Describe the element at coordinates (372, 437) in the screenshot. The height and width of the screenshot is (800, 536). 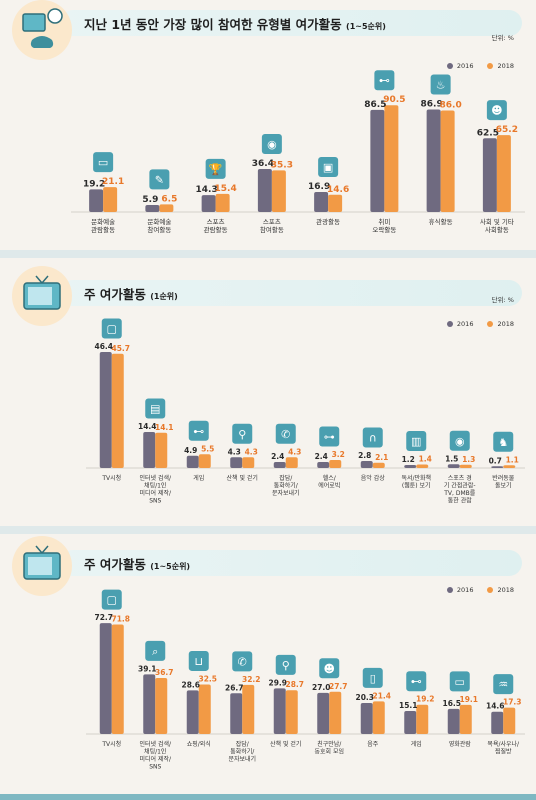
I see `headphones-icon` at that location.